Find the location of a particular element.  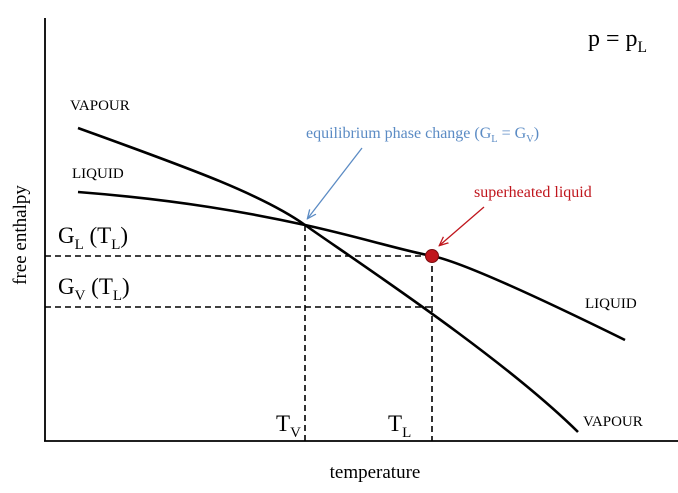

y-axis-label: free enthalpy is located at coordinates (20, 235).